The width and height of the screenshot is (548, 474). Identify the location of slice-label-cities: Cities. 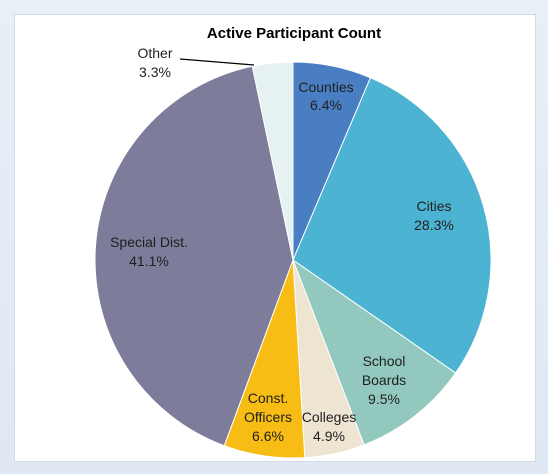
(433, 206).